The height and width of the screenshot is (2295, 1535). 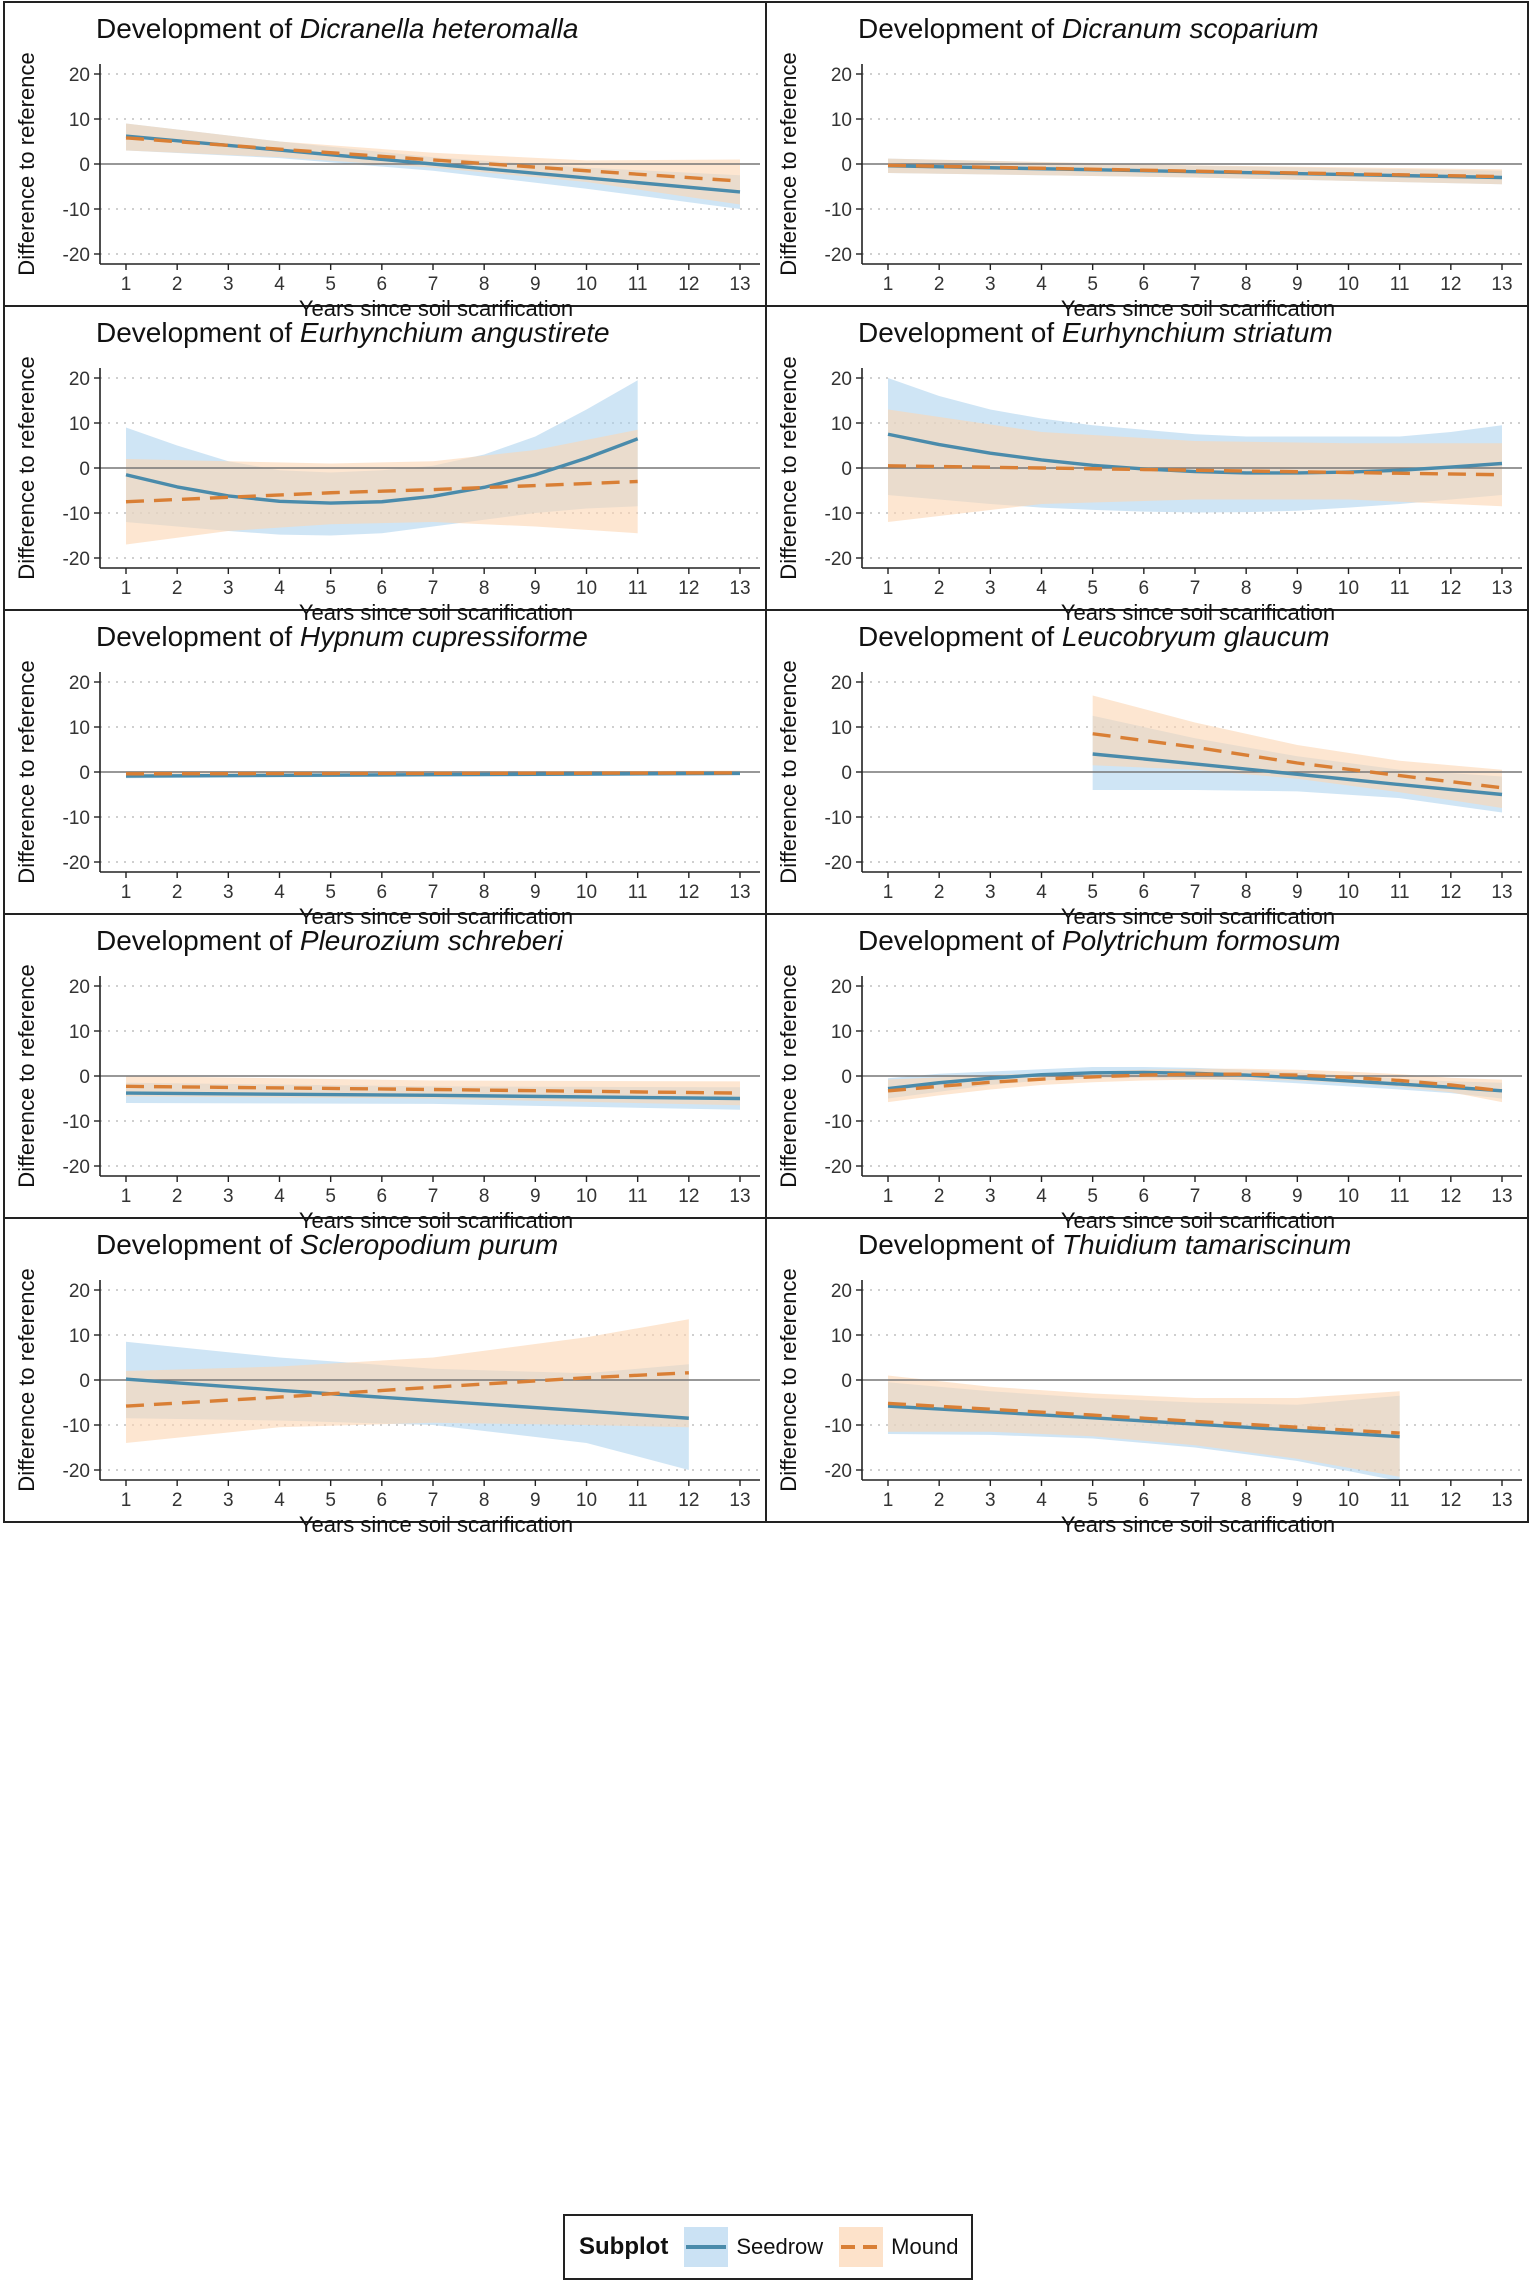 I want to click on panel-title-species: Eurhynchium striatum, so click(x=1197, y=332).